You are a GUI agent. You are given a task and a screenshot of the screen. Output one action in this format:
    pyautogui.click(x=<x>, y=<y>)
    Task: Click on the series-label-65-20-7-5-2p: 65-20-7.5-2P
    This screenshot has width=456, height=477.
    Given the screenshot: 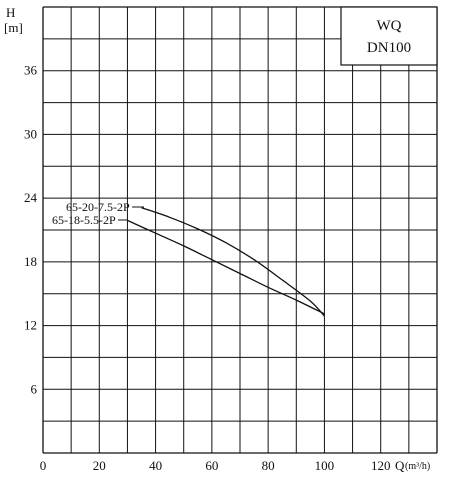 What is the action you would take?
    pyautogui.click(x=98, y=207)
    